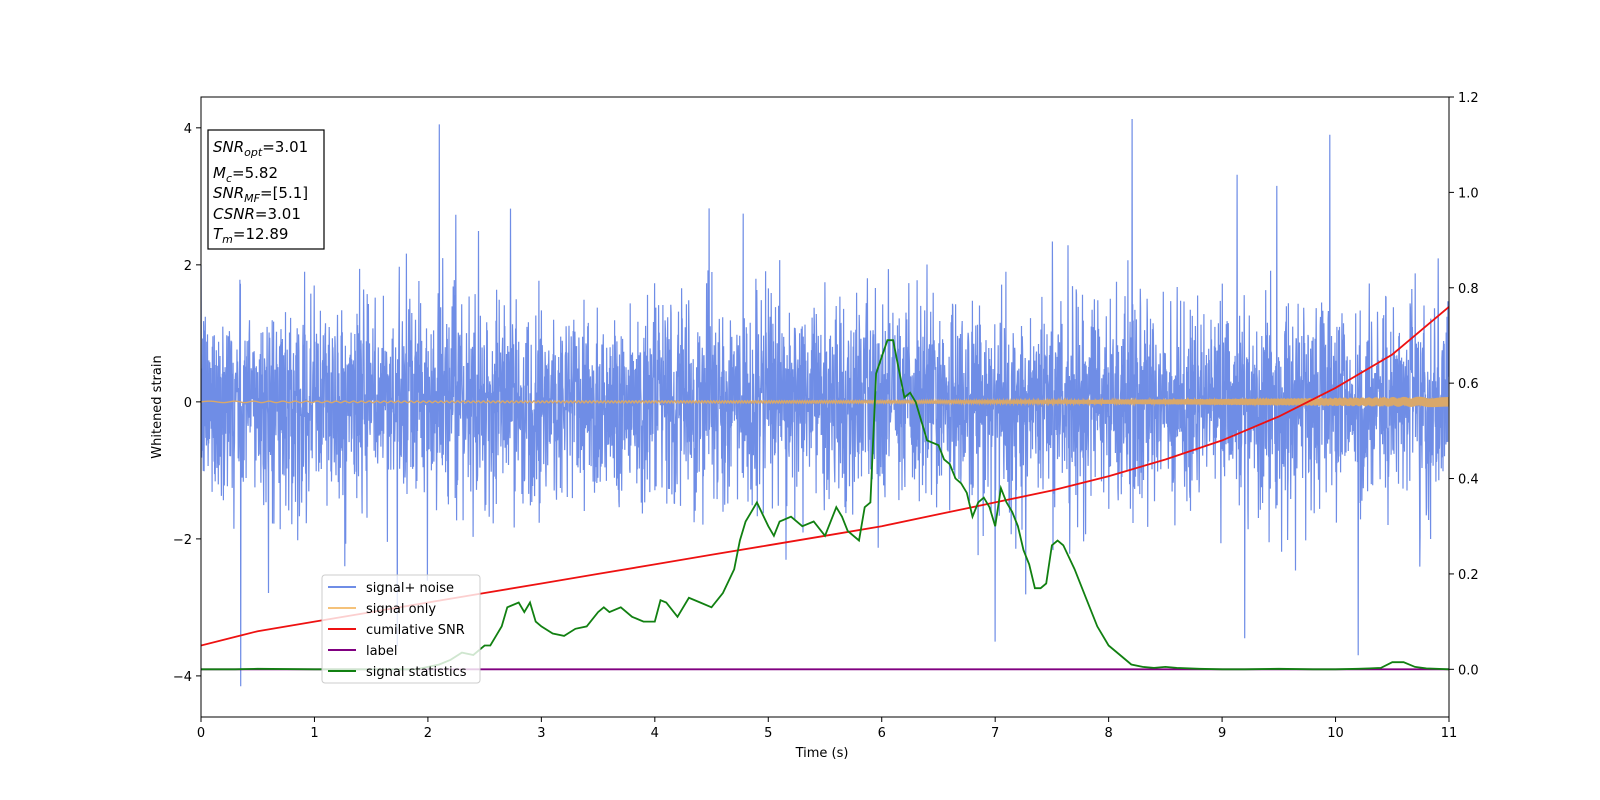 This screenshot has height=800, width=1600. I want to click on y-left-tick-label: 2, so click(188, 266).